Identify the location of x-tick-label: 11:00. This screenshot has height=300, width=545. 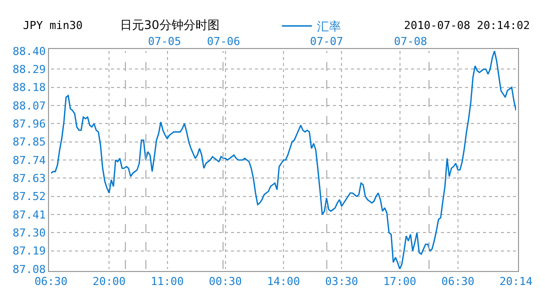
(167, 281).